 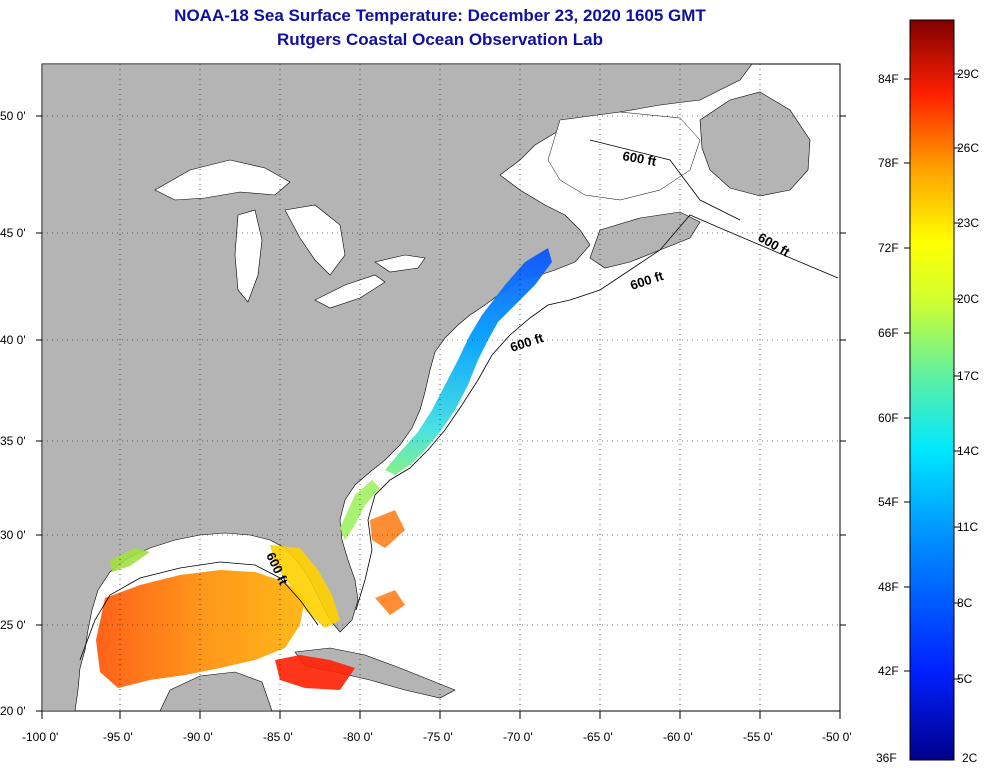 What do you see at coordinates (598, 737) in the screenshot?
I see `lon-tick-label: -65 0'` at bounding box center [598, 737].